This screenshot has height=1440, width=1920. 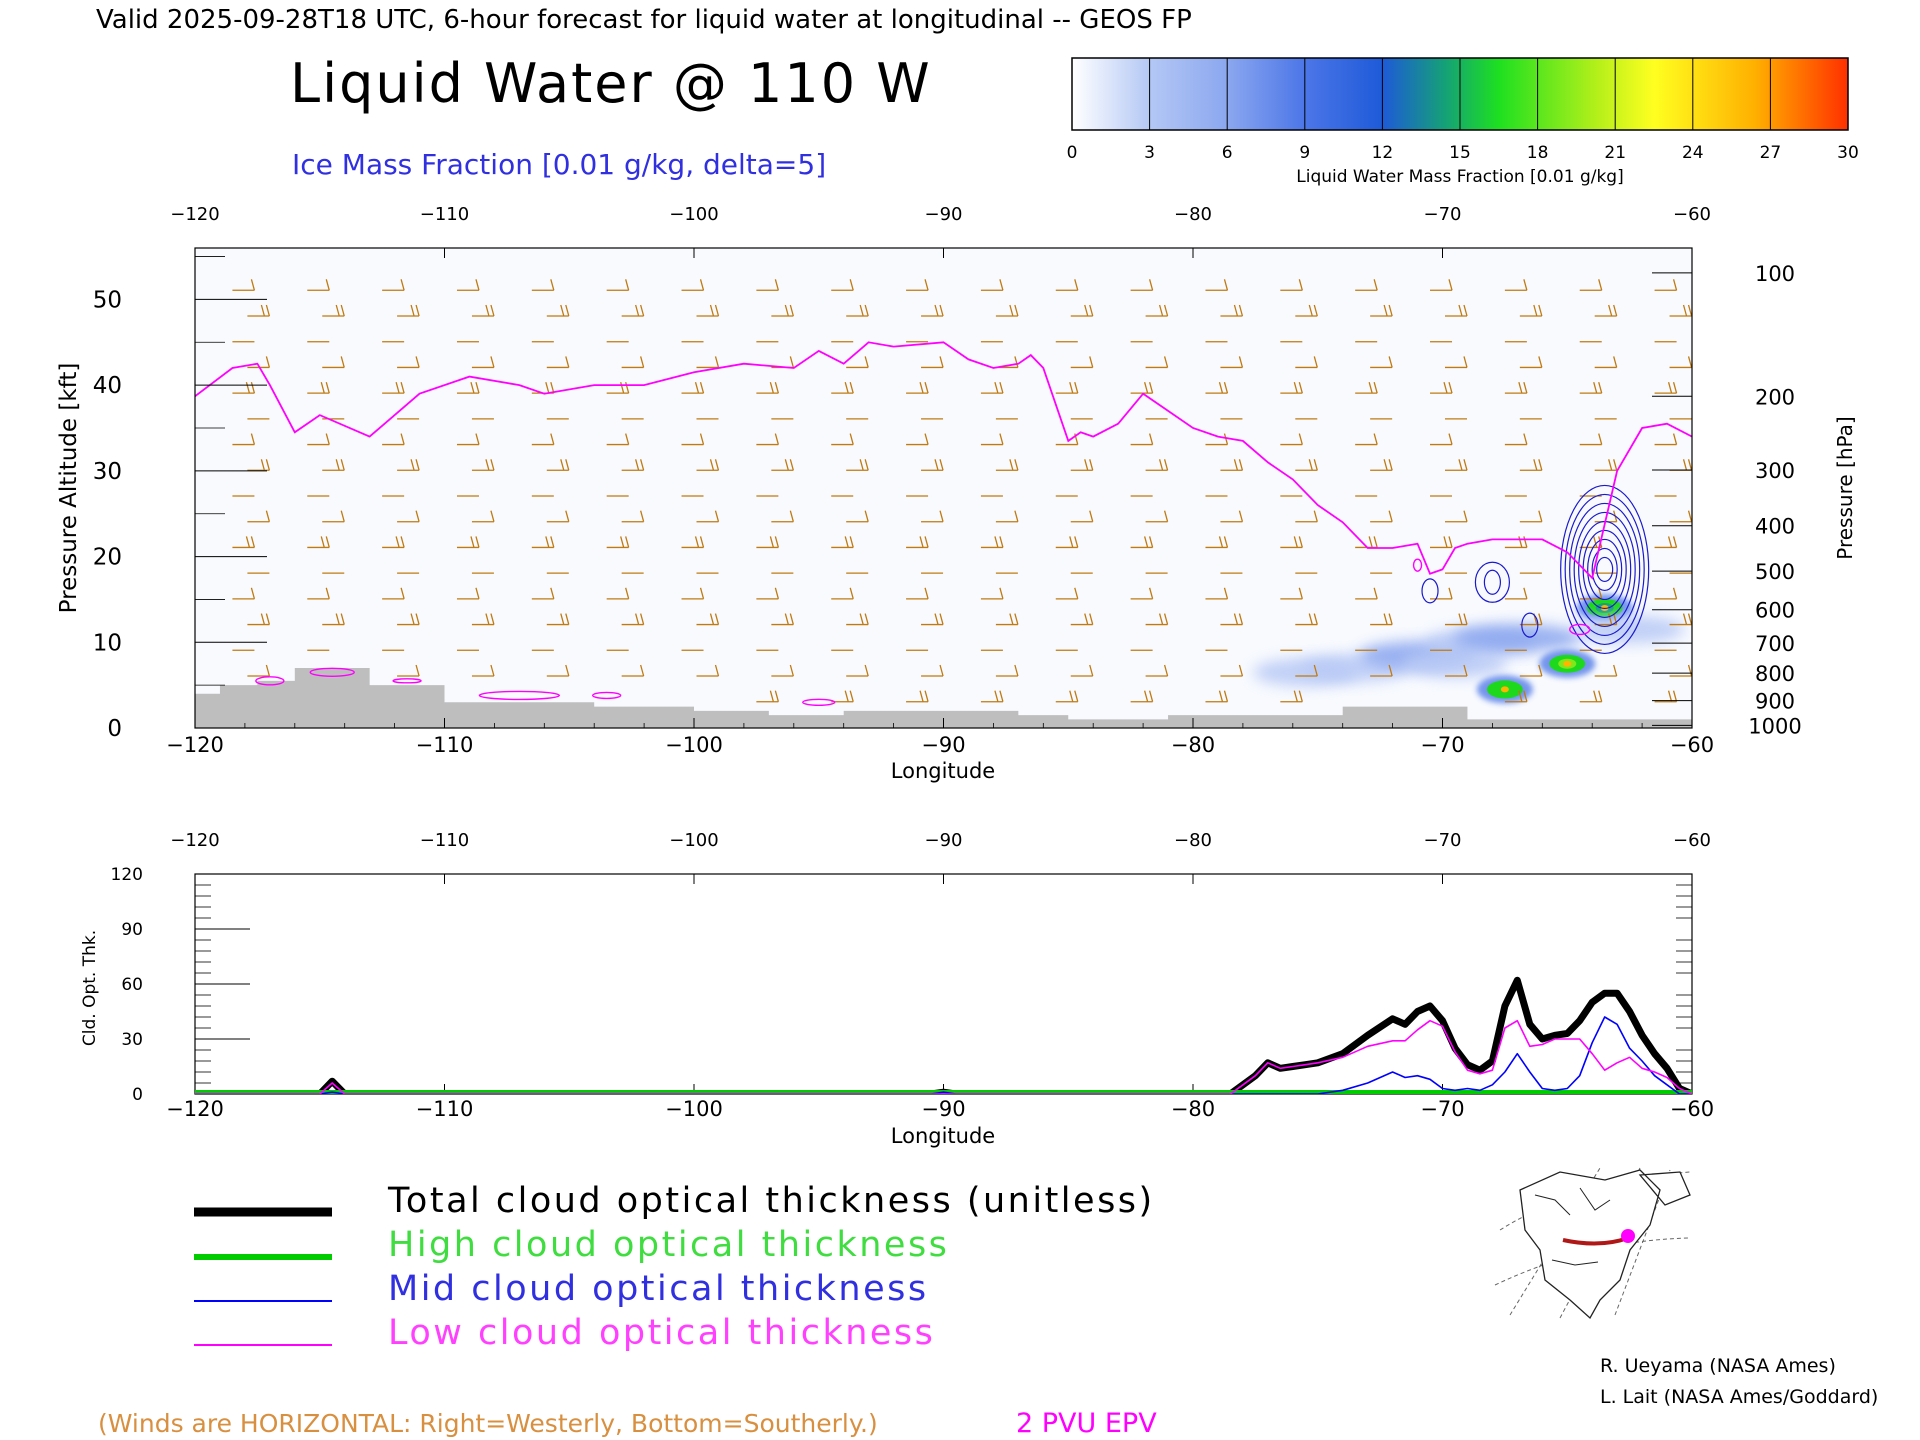 I want to click on terrain, so click(x=943, y=698).